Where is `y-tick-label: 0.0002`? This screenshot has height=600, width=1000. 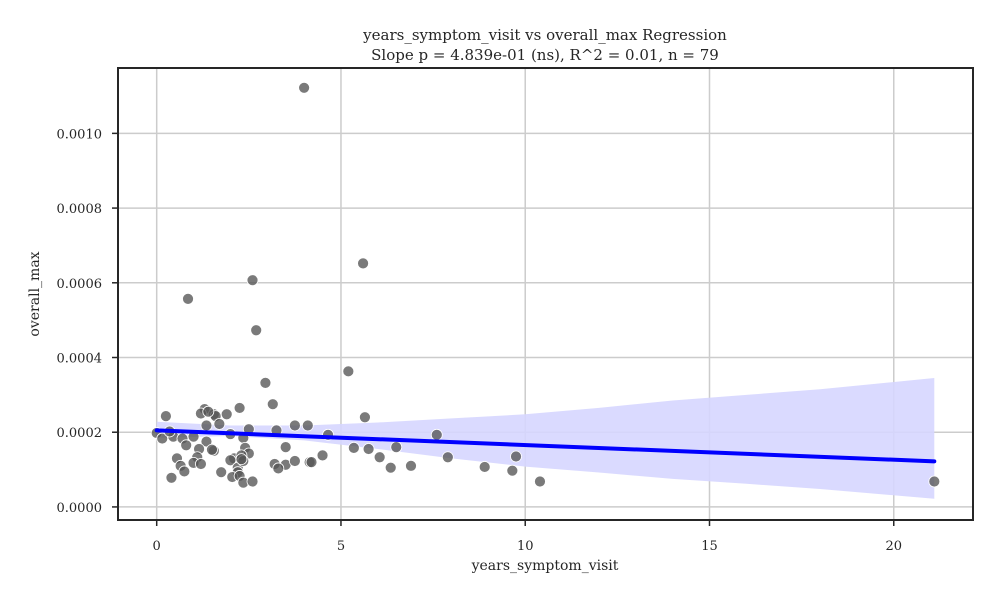 y-tick-label: 0.0002 is located at coordinates (80, 433).